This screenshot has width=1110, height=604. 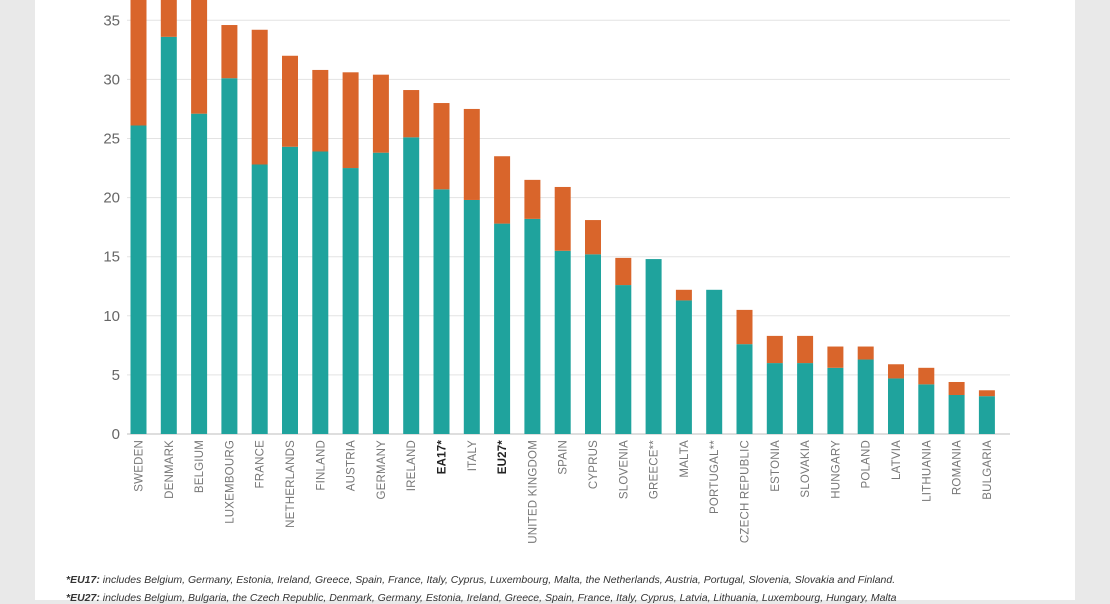 I want to click on x-tick-label: EU27*, so click(x=503, y=457).